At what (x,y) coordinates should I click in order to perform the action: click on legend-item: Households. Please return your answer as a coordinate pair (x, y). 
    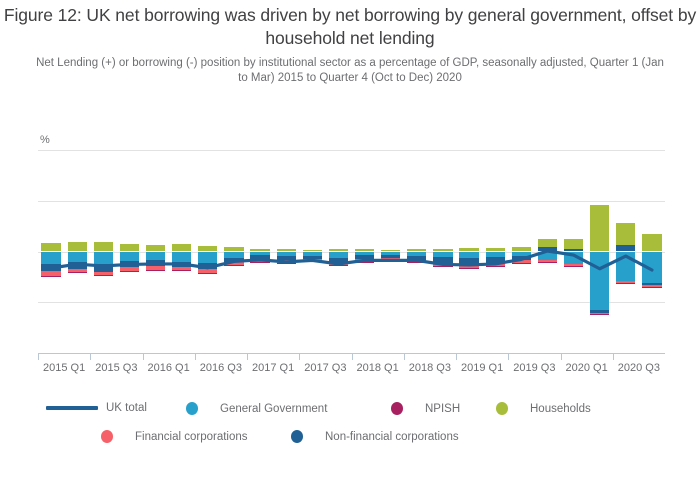
    Looking at the image, I should click on (543, 408).